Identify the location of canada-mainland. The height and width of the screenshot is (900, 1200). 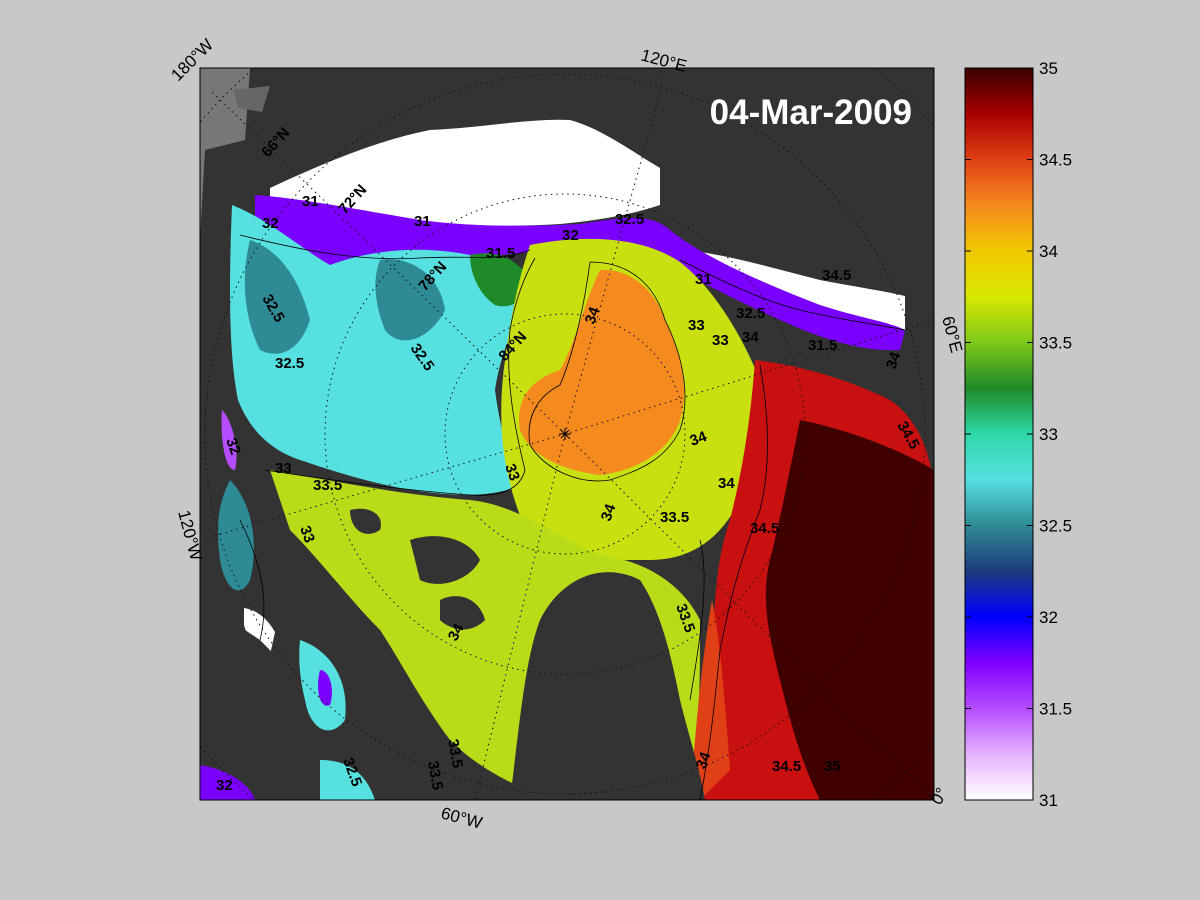
(275, 700).